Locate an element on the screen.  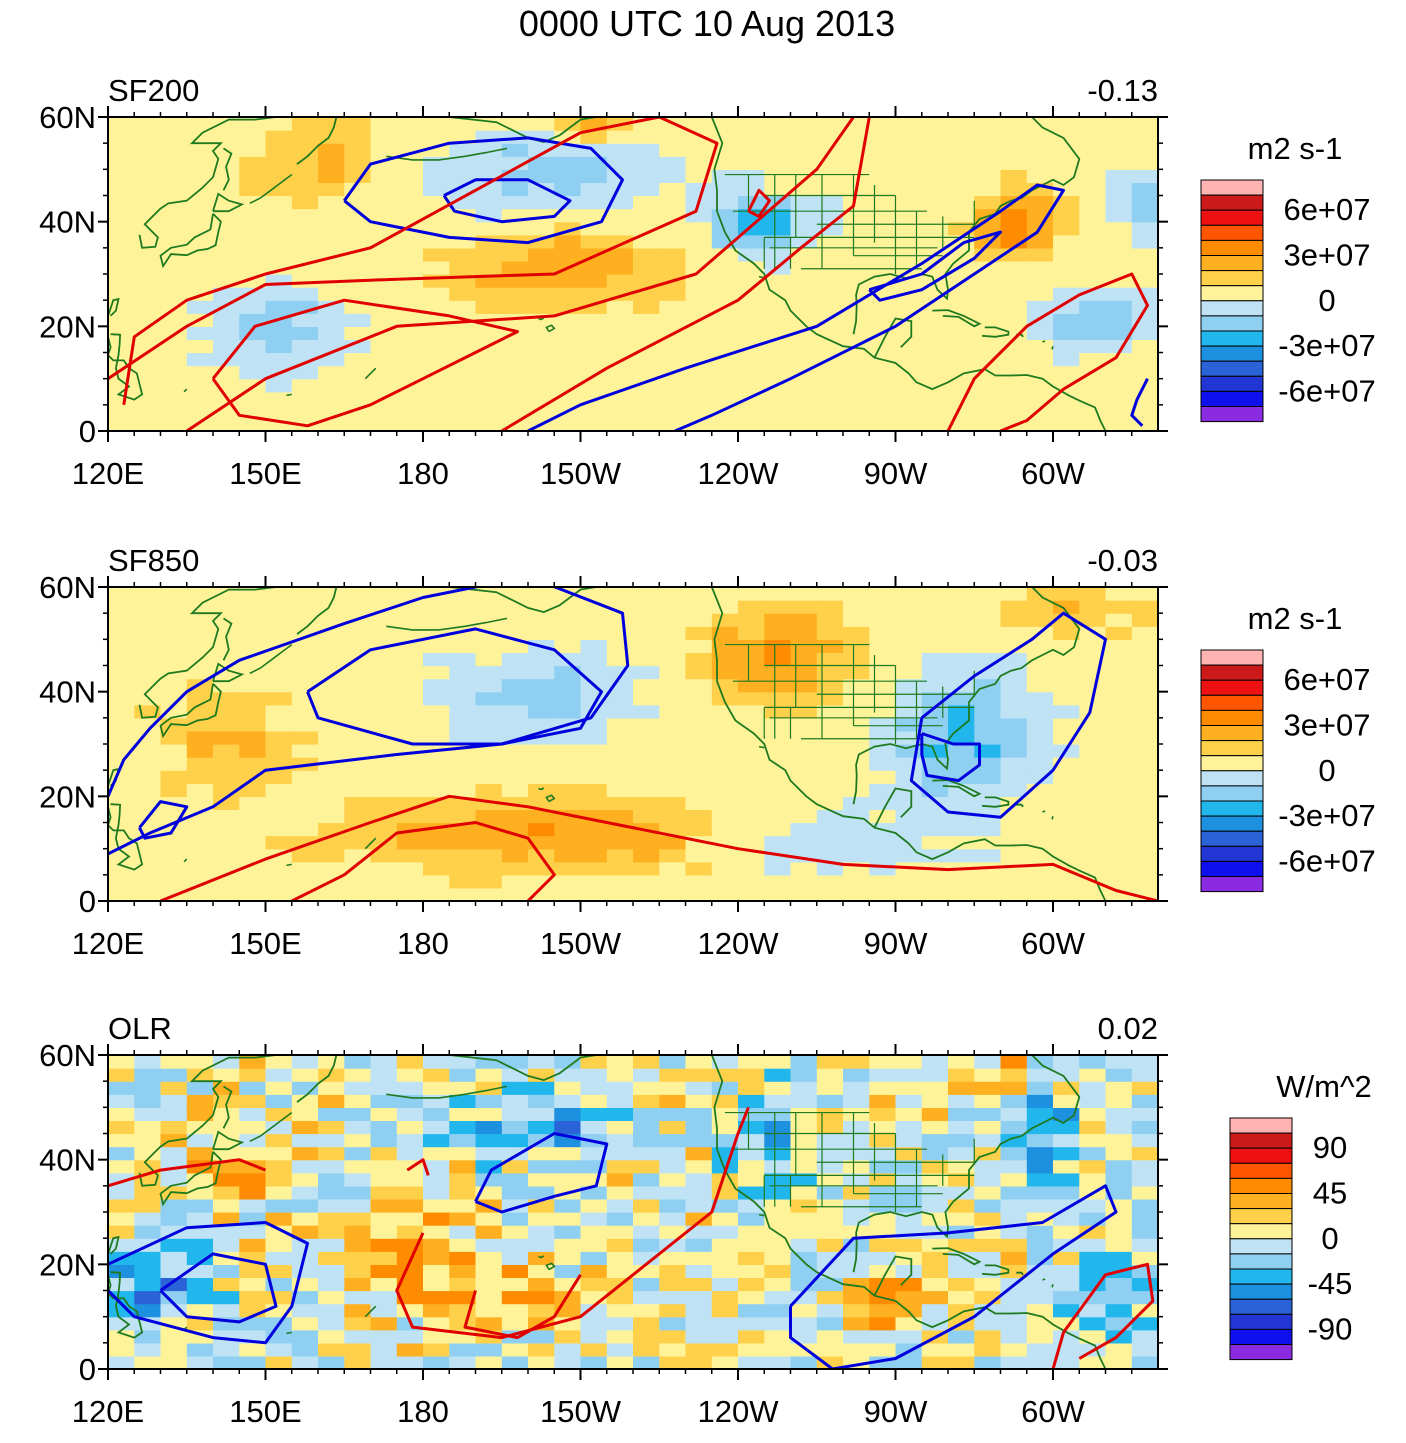
coastline is located at coordinates (908, 744).